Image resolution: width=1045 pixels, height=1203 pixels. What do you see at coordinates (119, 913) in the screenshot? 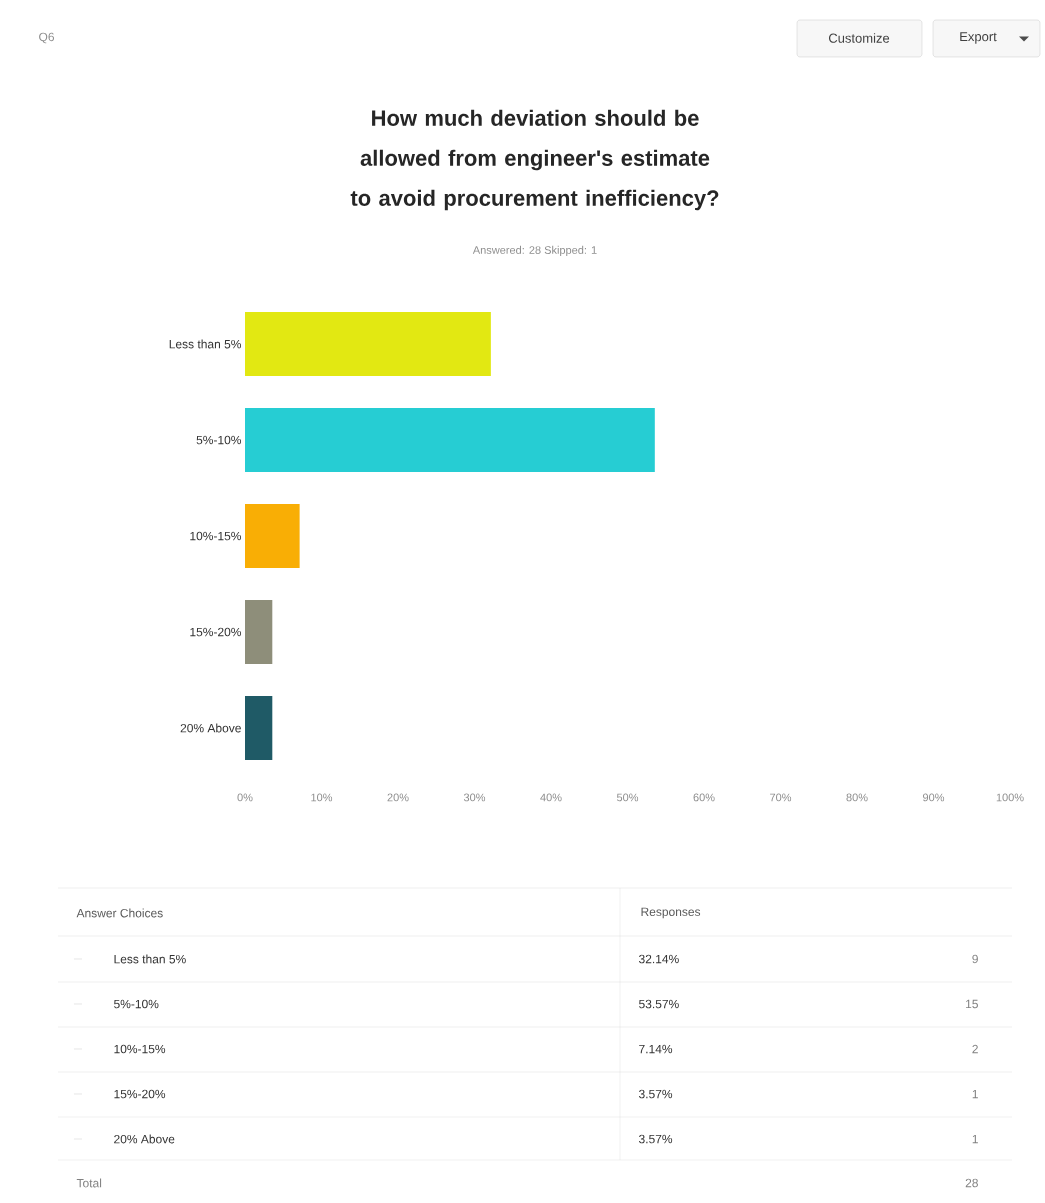
I see `text: Answer Choices` at bounding box center [119, 913].